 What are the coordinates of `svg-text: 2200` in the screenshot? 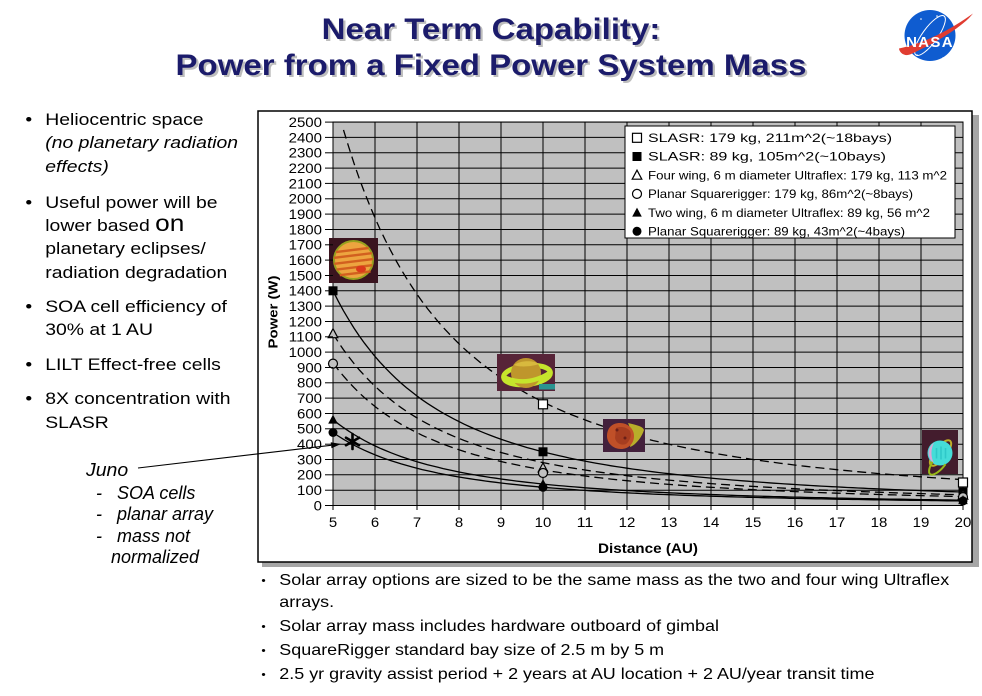 It's located at (305, 168).